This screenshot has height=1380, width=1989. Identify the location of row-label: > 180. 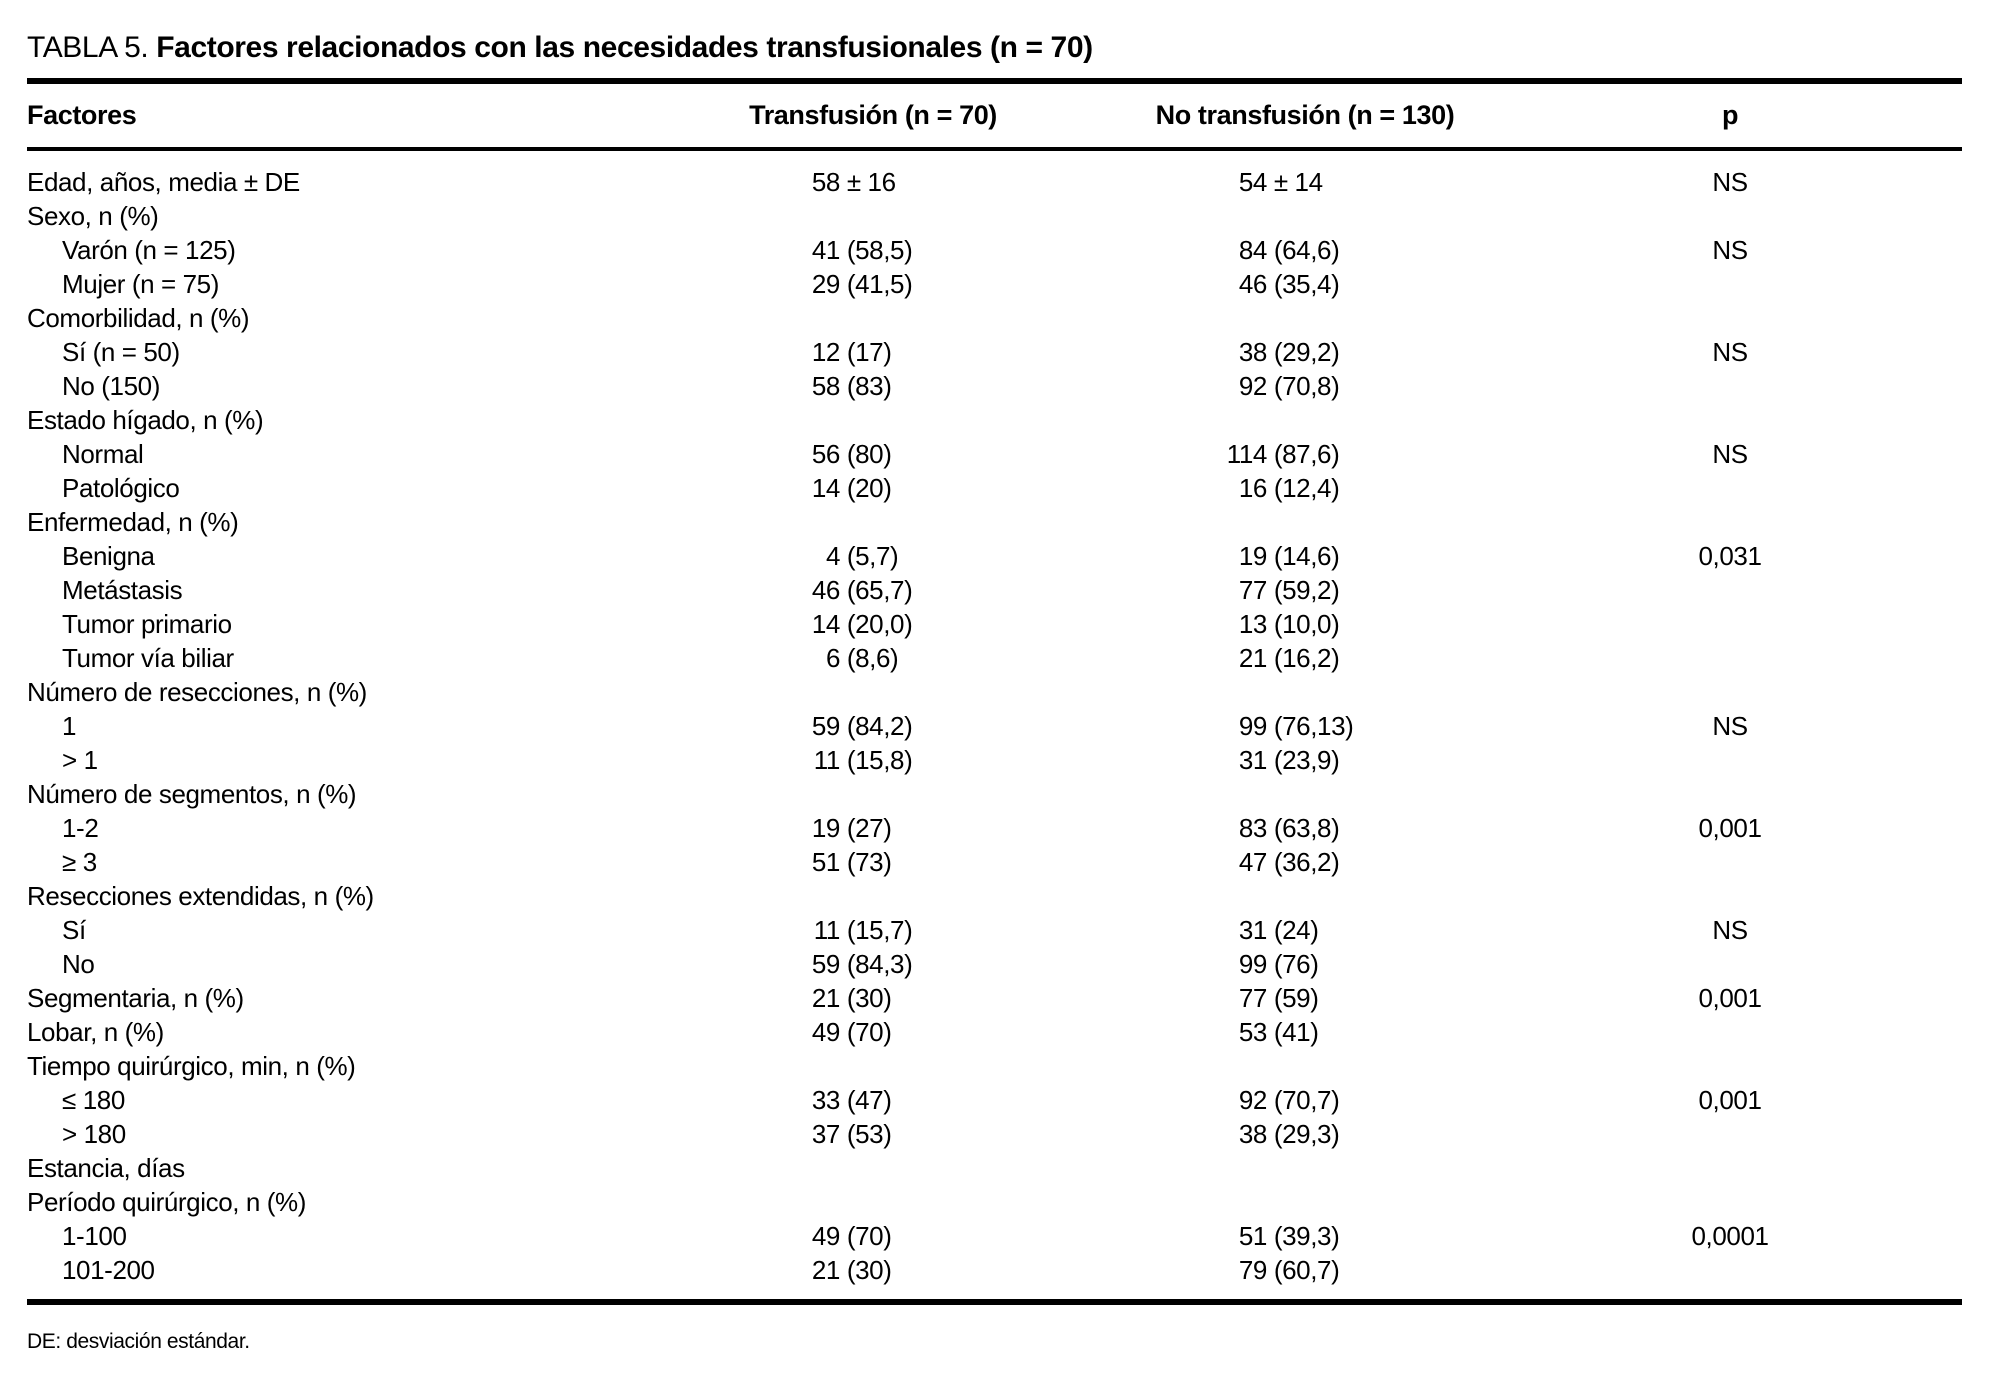
(94, 1134).